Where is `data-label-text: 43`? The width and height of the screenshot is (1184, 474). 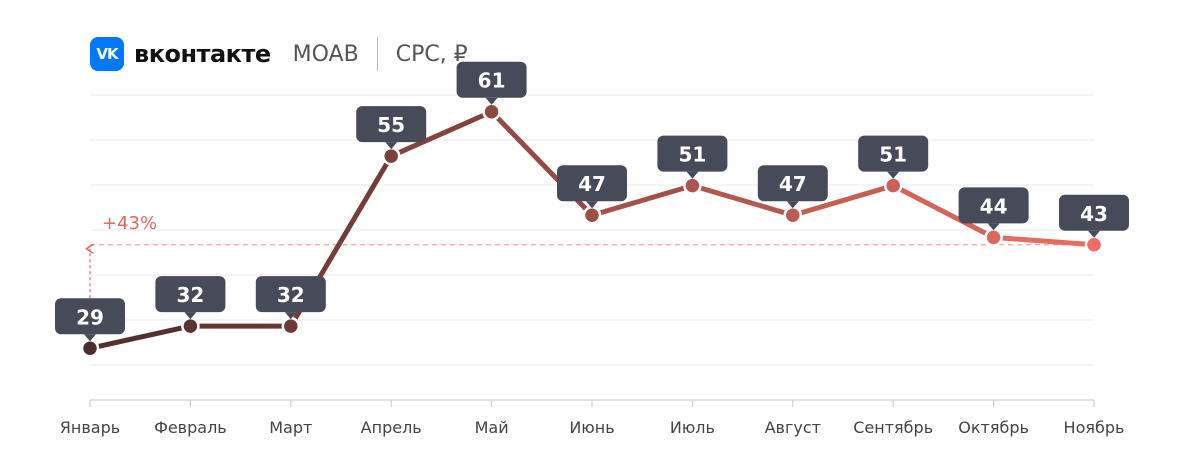
data-label-text: 43 is located at coordinates (1094, 214).